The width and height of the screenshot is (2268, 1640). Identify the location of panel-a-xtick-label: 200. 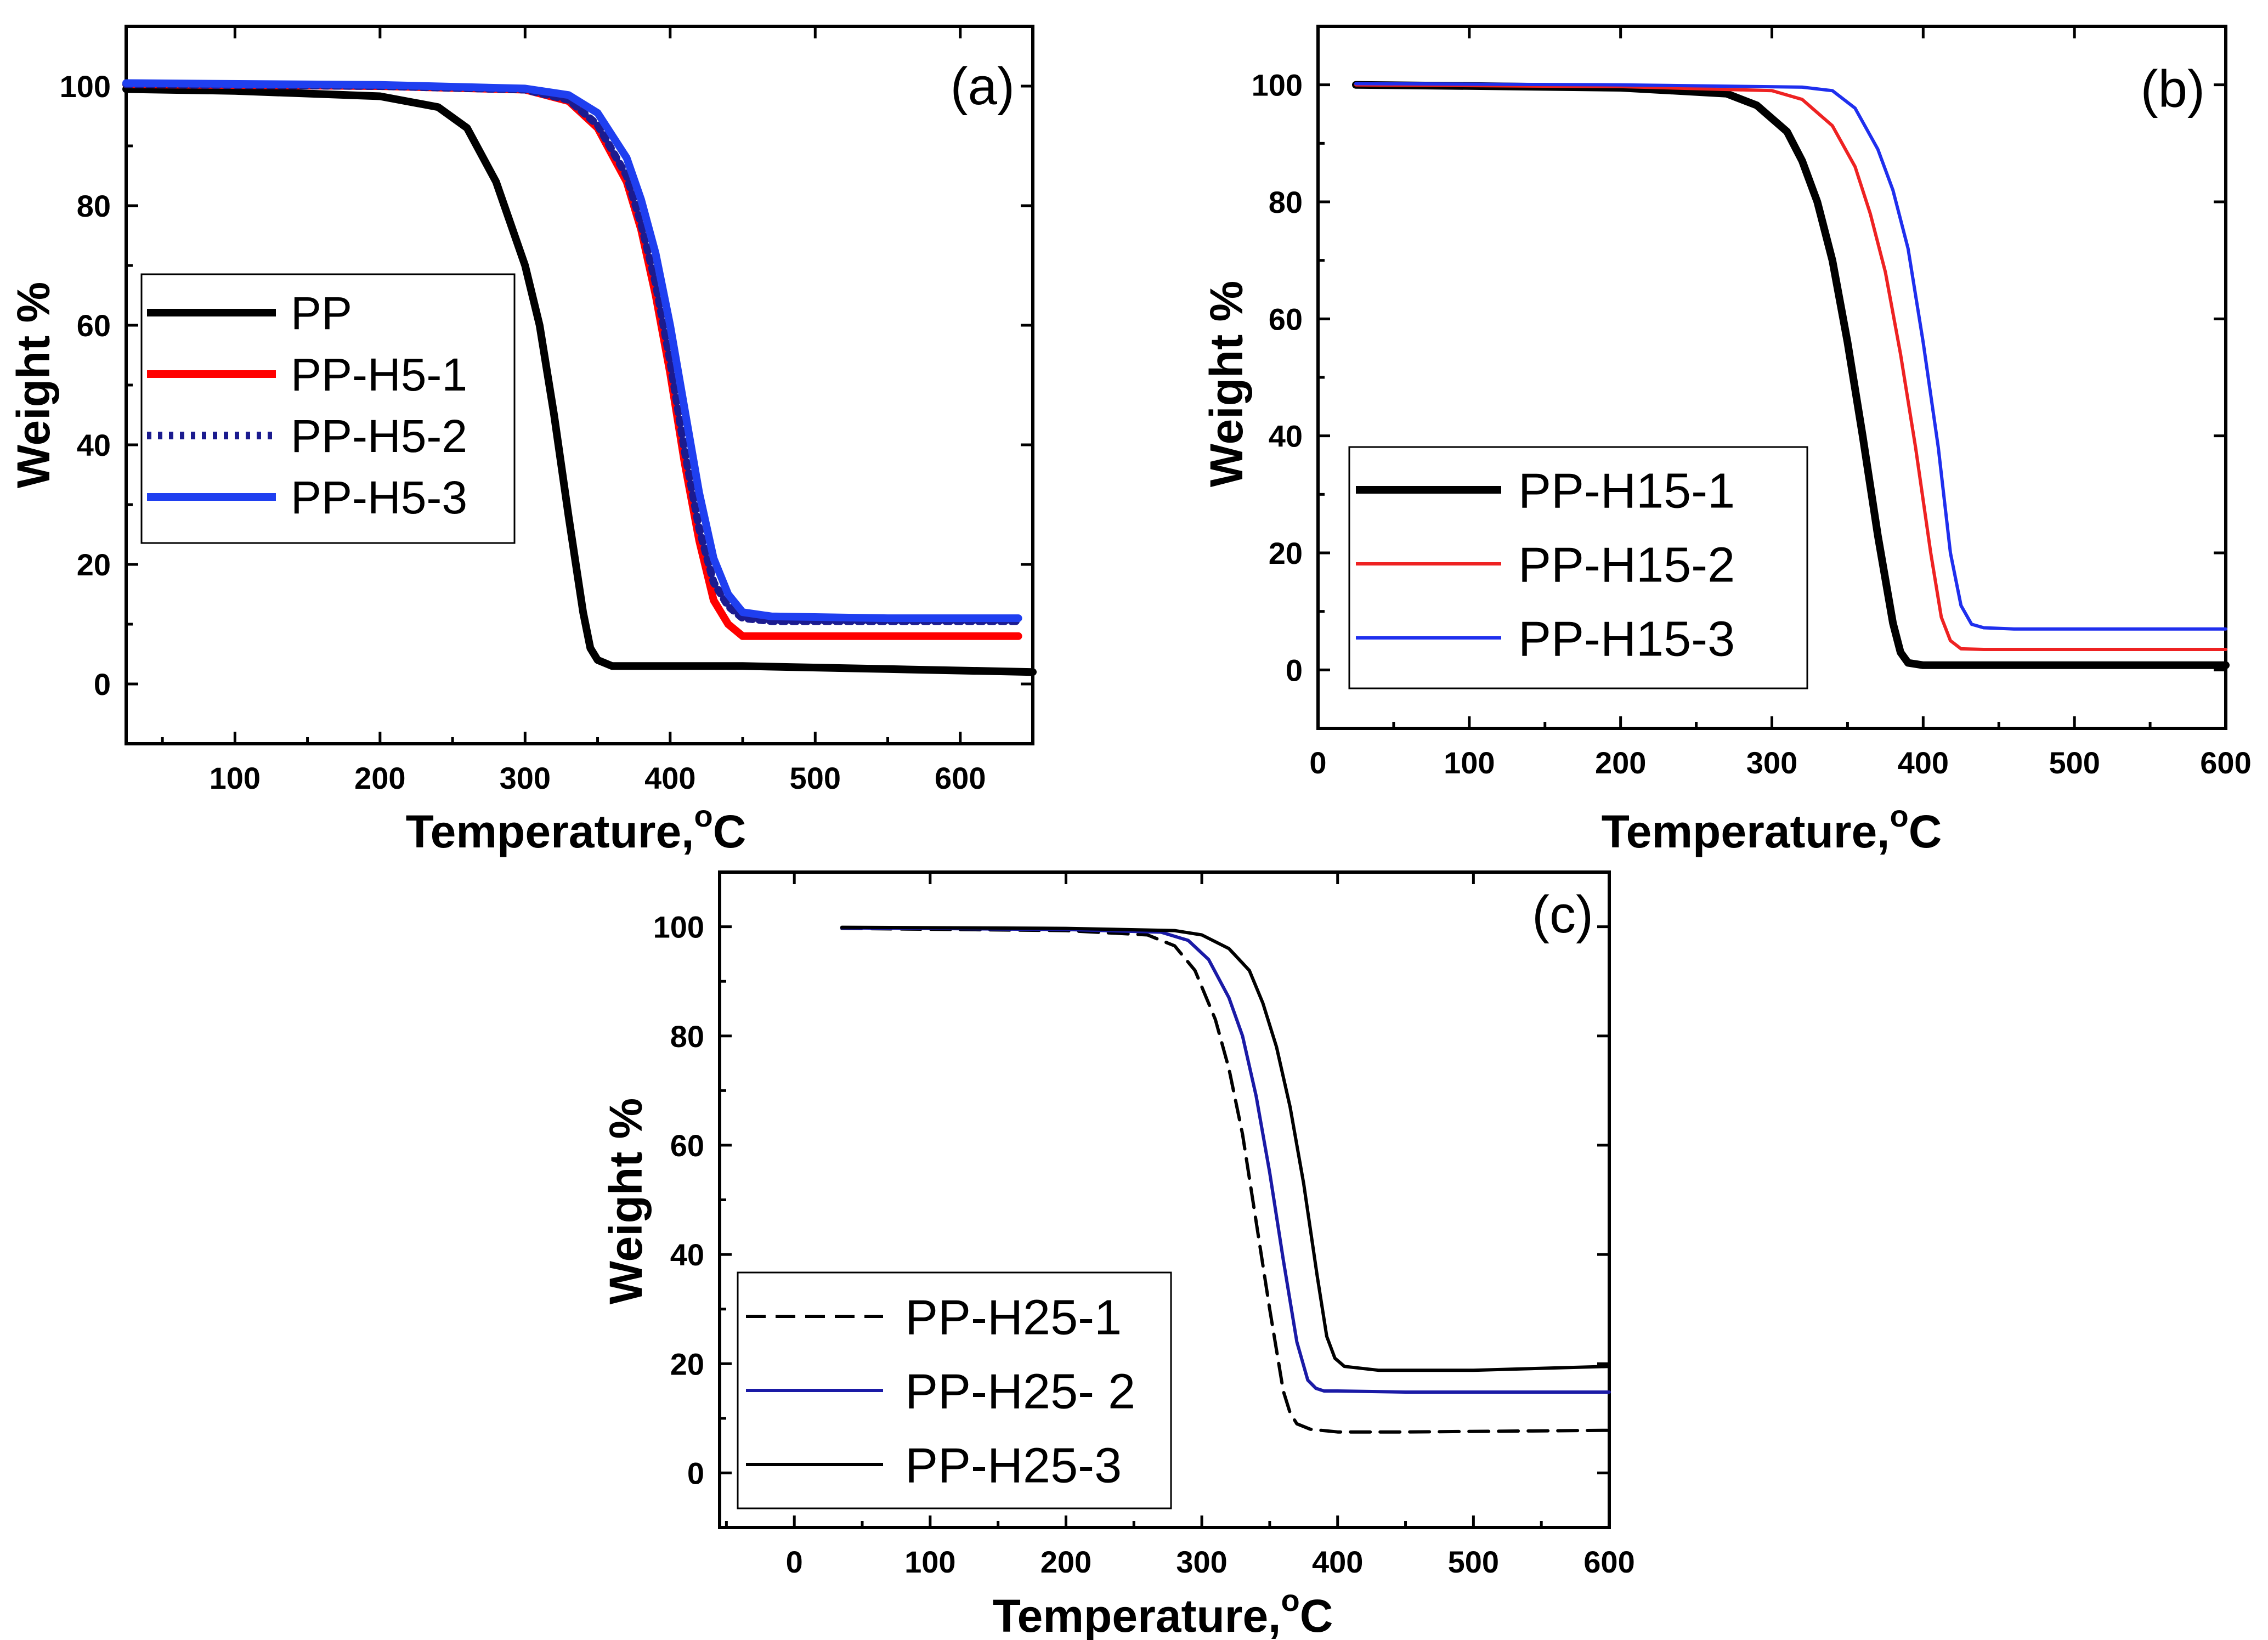
(379, 778).